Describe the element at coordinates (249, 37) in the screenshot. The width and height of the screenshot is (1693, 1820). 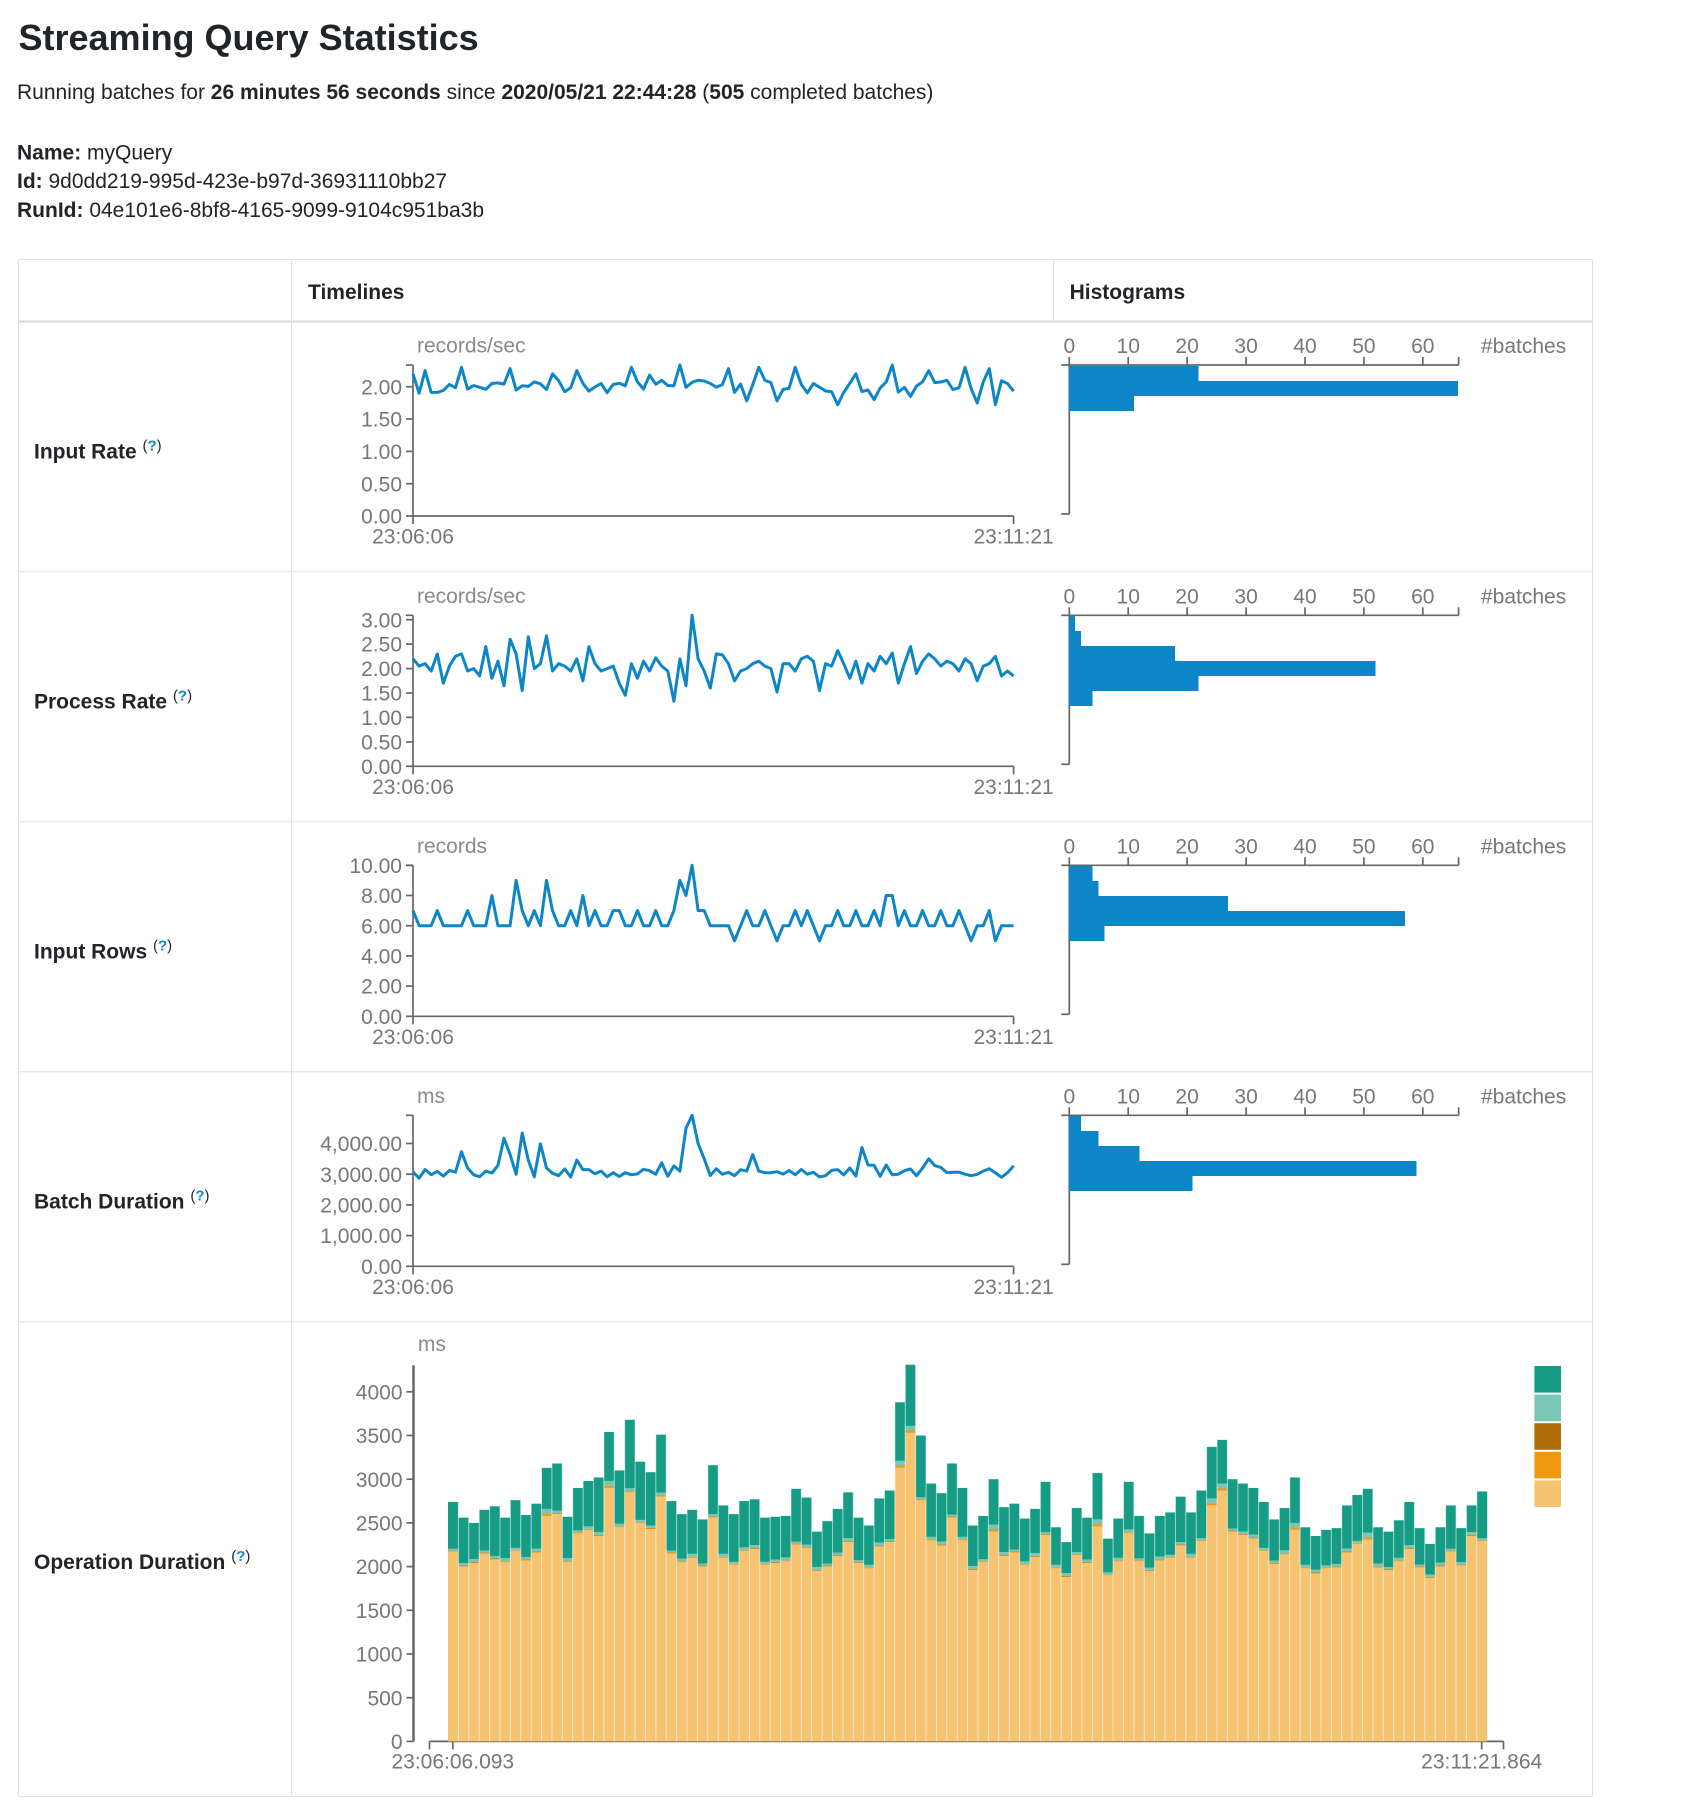
I see `svg-text: Streaming Query Statistics` at that location.